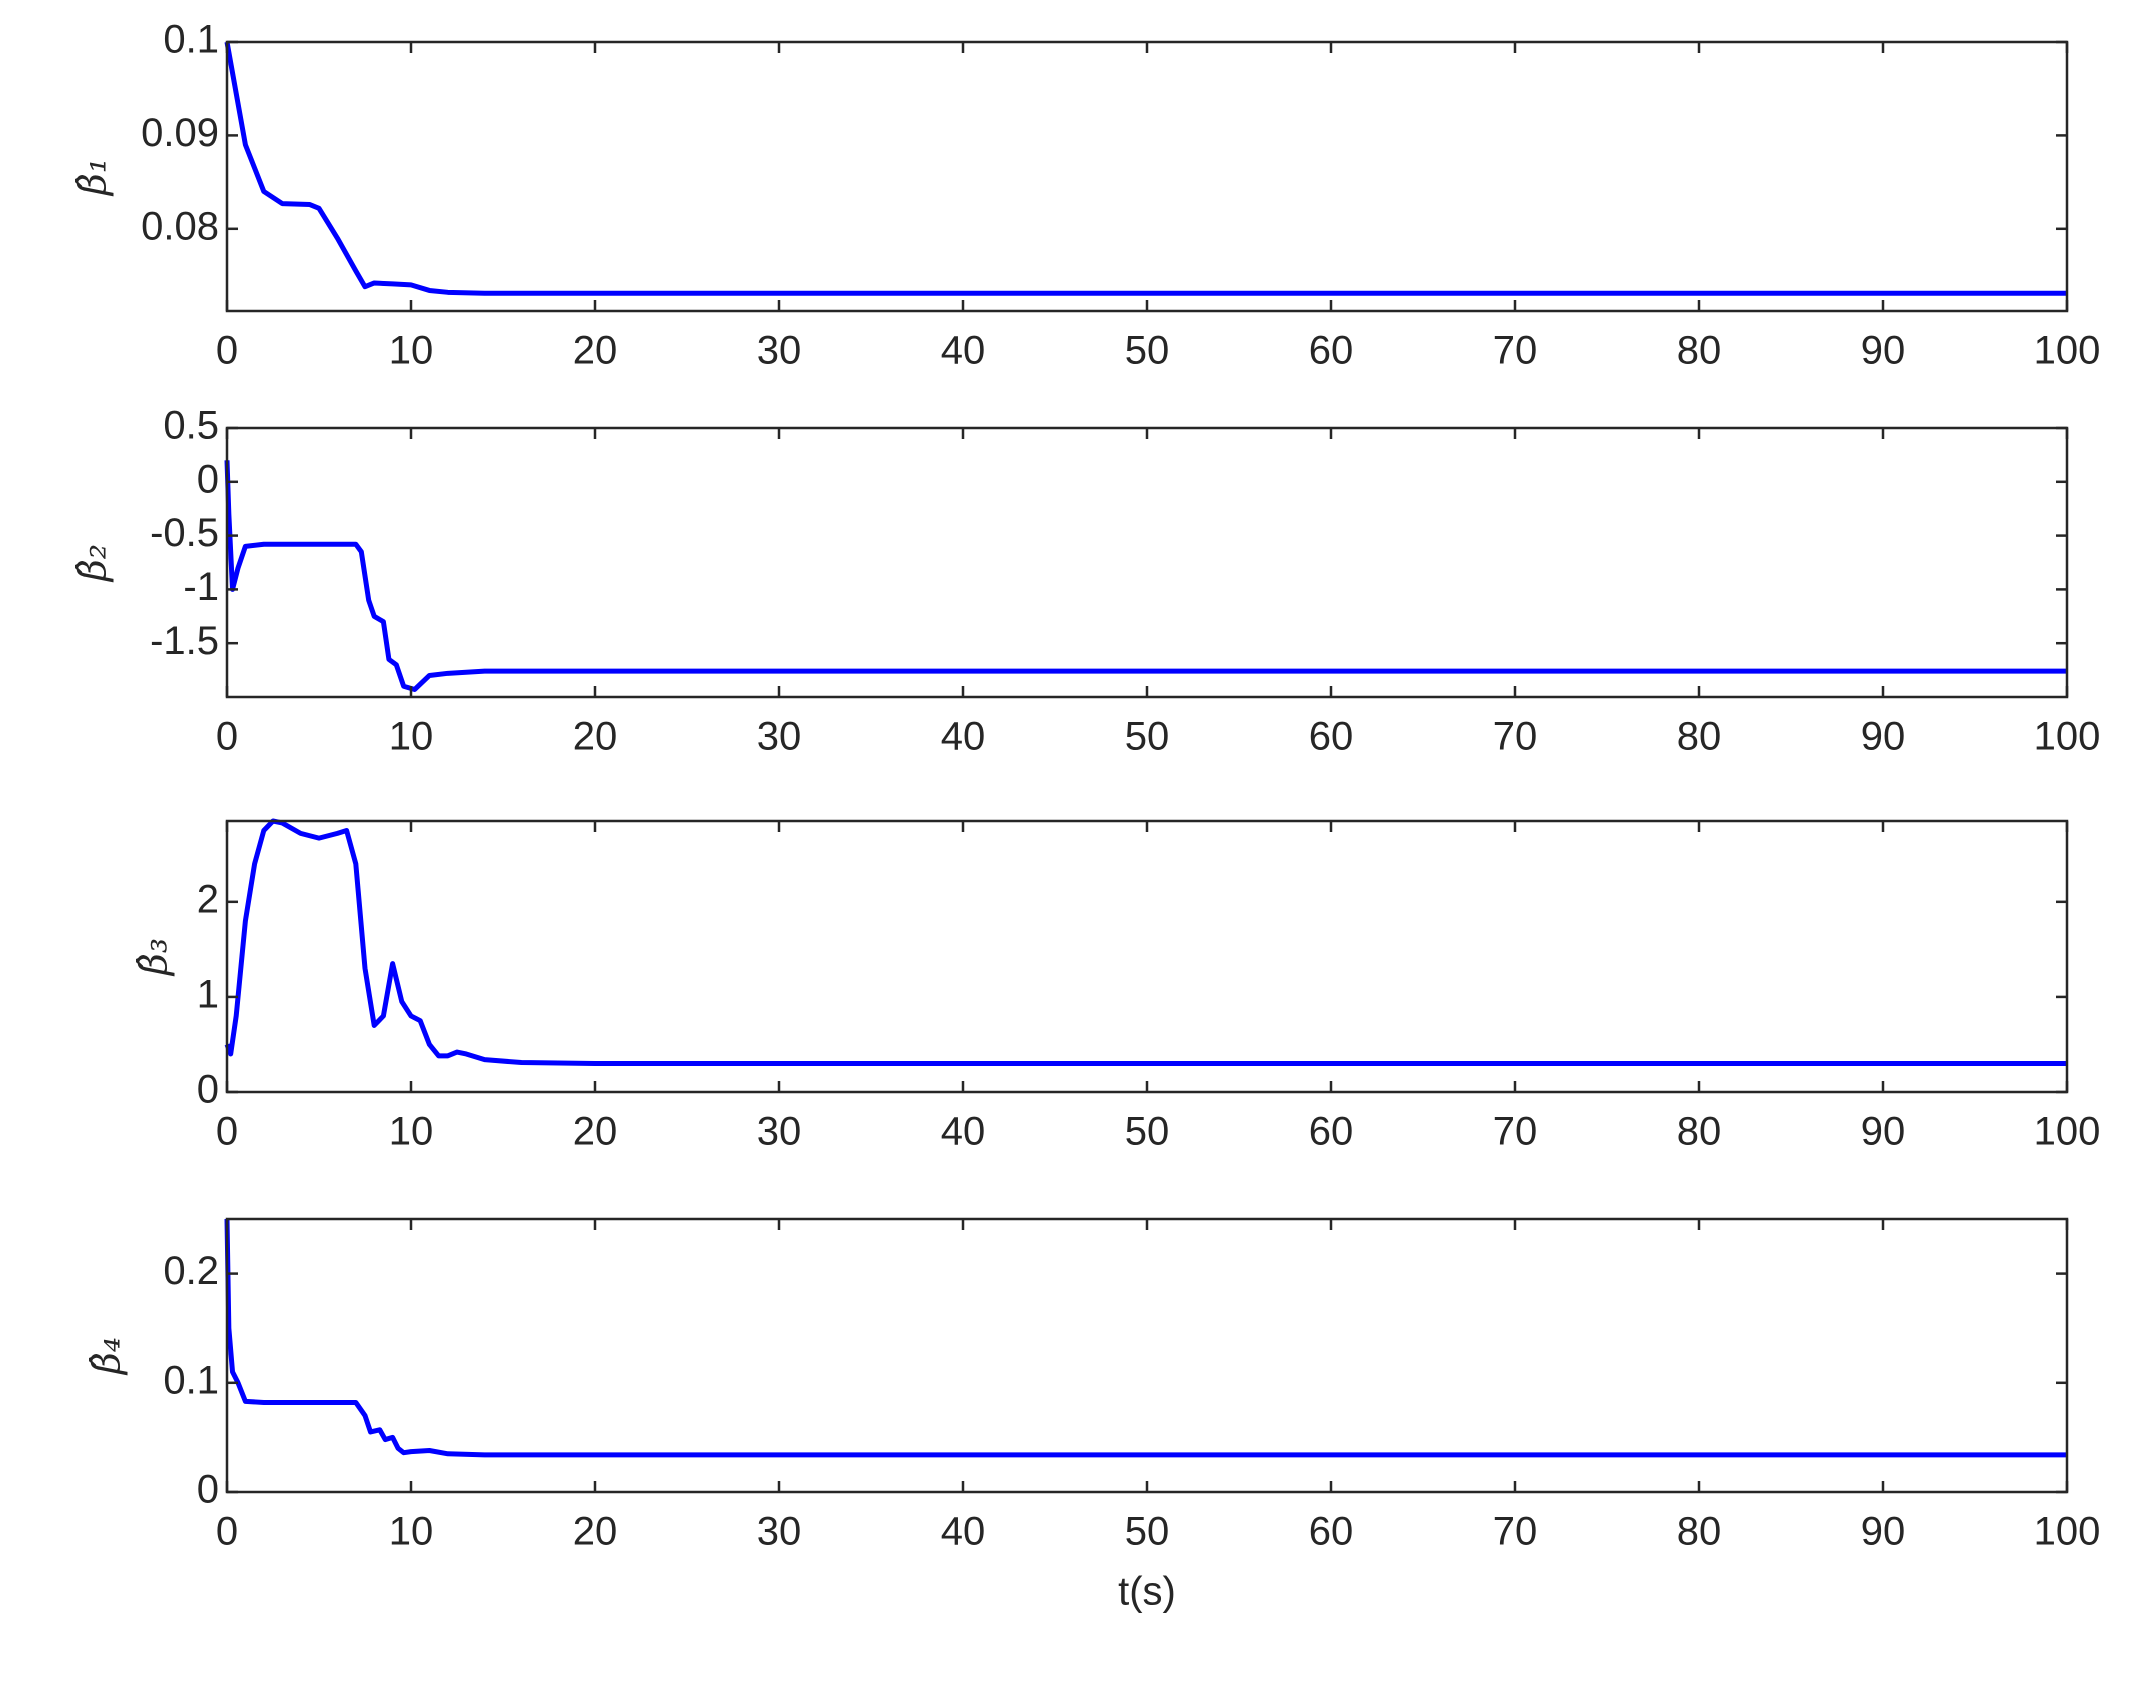  I want to click on y-axis-label: β̂₁, so click(93, 177).